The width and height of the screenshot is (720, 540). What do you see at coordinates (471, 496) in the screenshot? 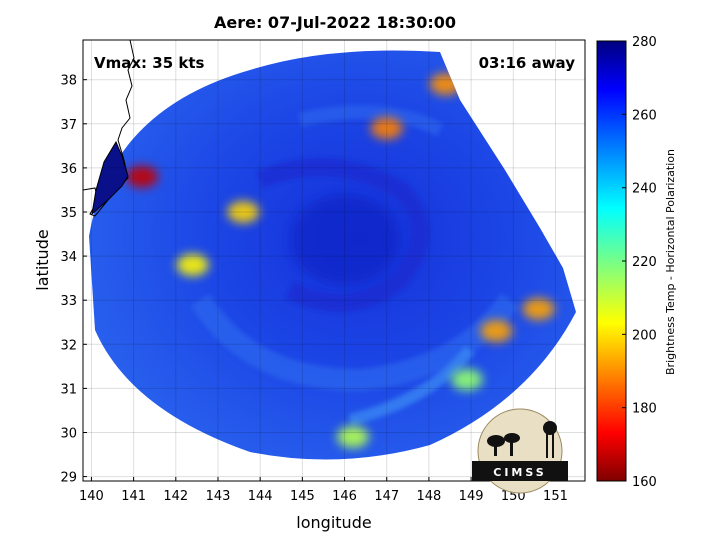
I see `x-tick-label: 149` at bounding box center [471, 496].